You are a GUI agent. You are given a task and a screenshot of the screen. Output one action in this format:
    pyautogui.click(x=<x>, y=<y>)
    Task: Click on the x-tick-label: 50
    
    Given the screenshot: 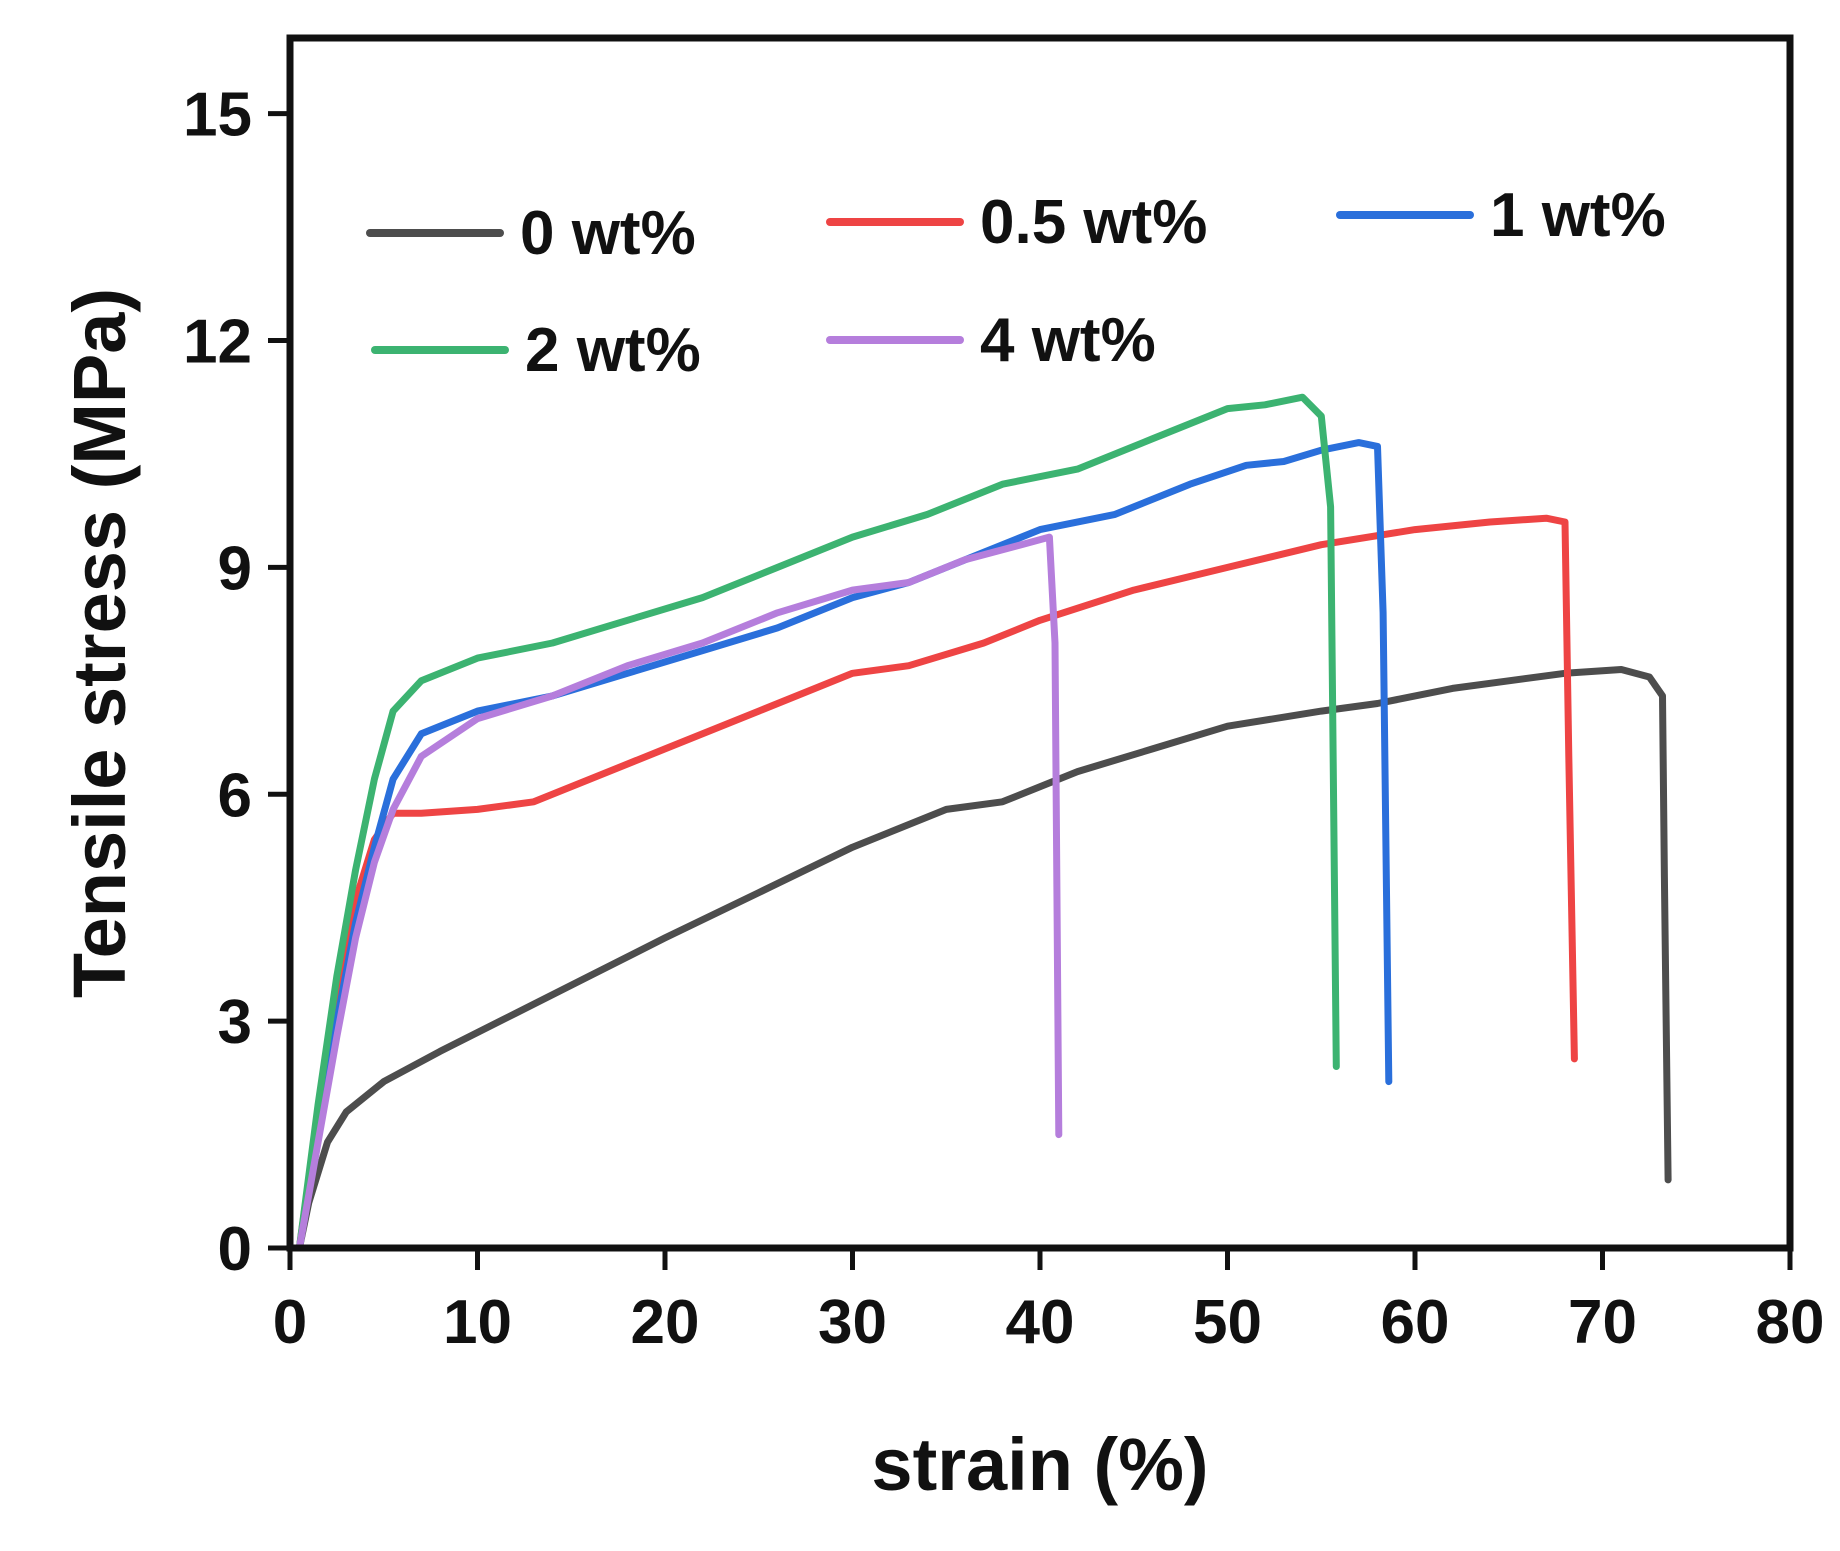 What is the action you would take?
    pyautogui.click(x=1227, y=1322)
    